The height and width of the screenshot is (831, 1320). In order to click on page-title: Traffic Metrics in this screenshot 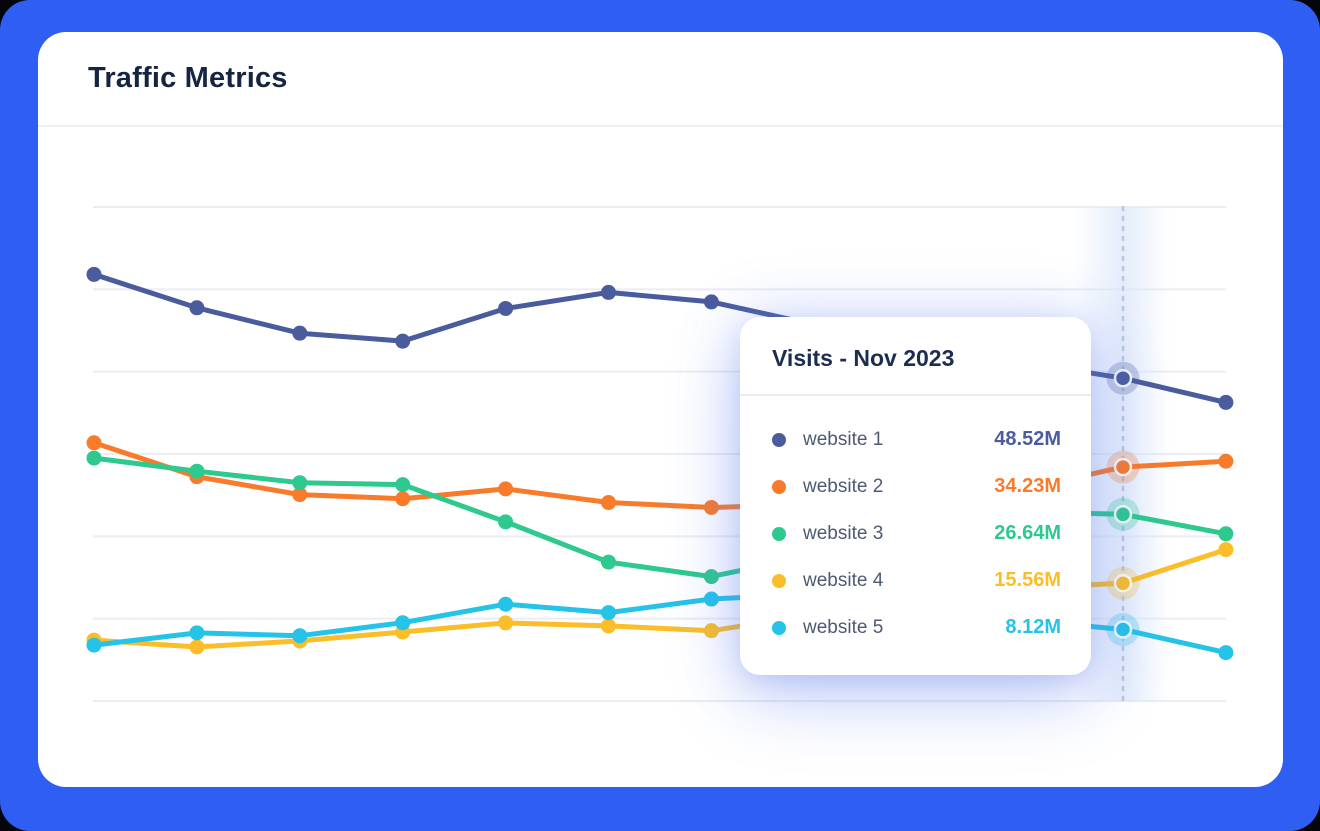, I will do `click(188, 78)`.